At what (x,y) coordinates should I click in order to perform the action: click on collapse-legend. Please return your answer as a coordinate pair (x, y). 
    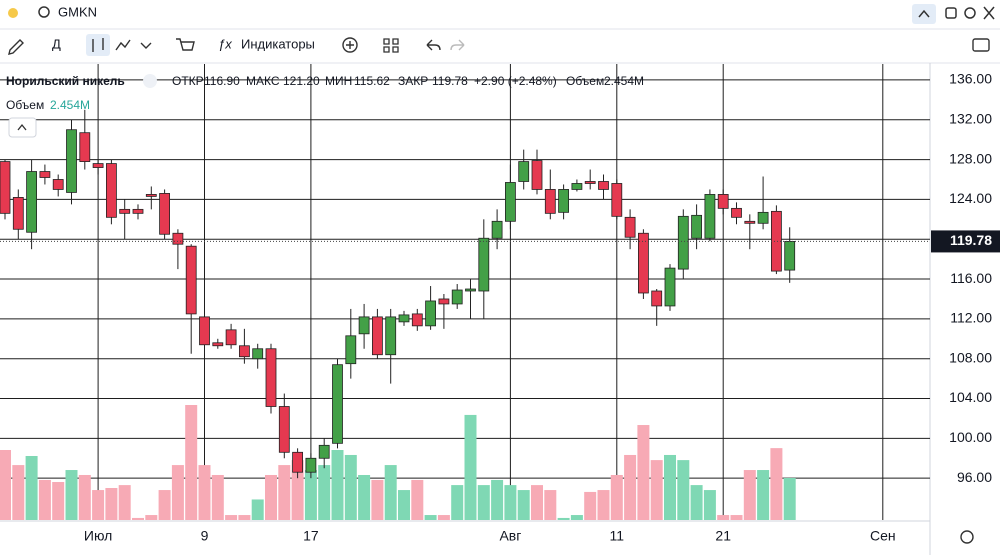
    Looking at the image, I should click on (22, 127).